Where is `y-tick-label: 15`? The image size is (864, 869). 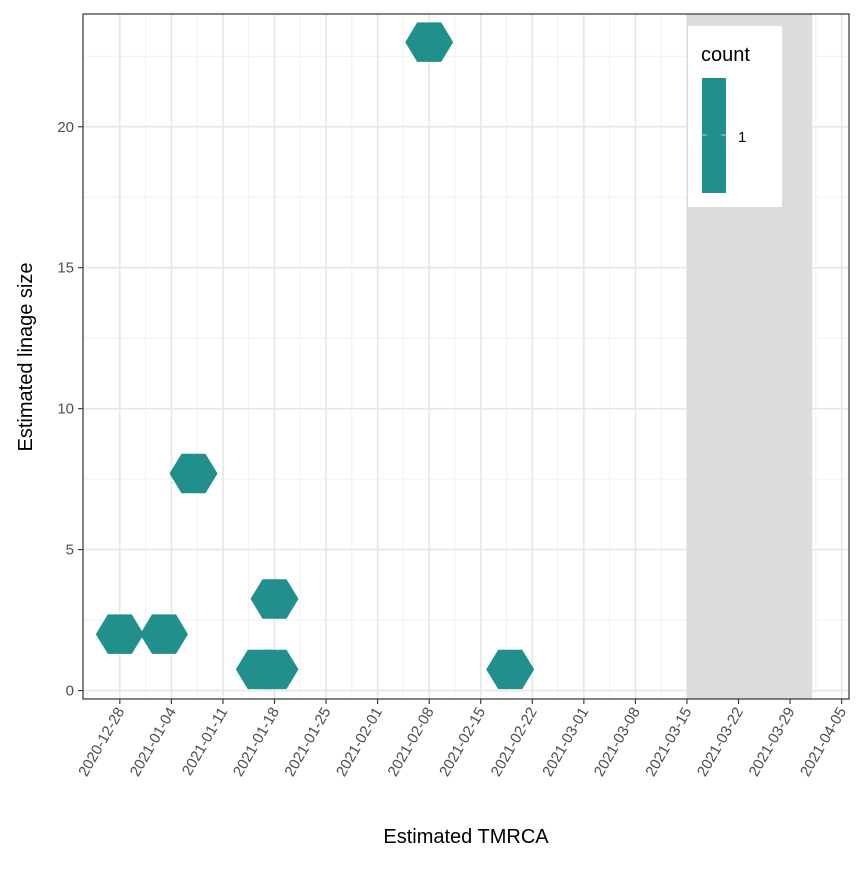
y-tick-label: 15 is located at coordinates (65, 268).